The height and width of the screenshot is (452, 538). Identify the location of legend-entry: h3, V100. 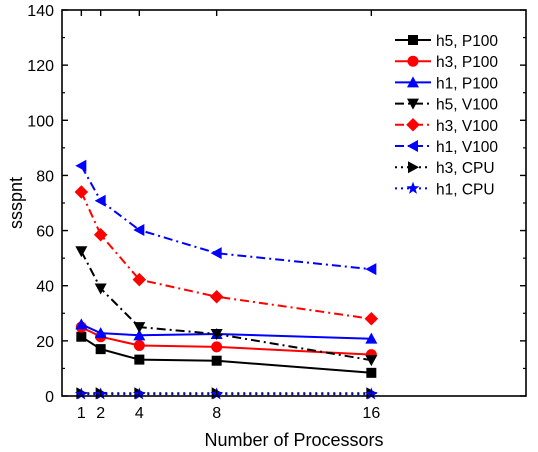
(446, 126).